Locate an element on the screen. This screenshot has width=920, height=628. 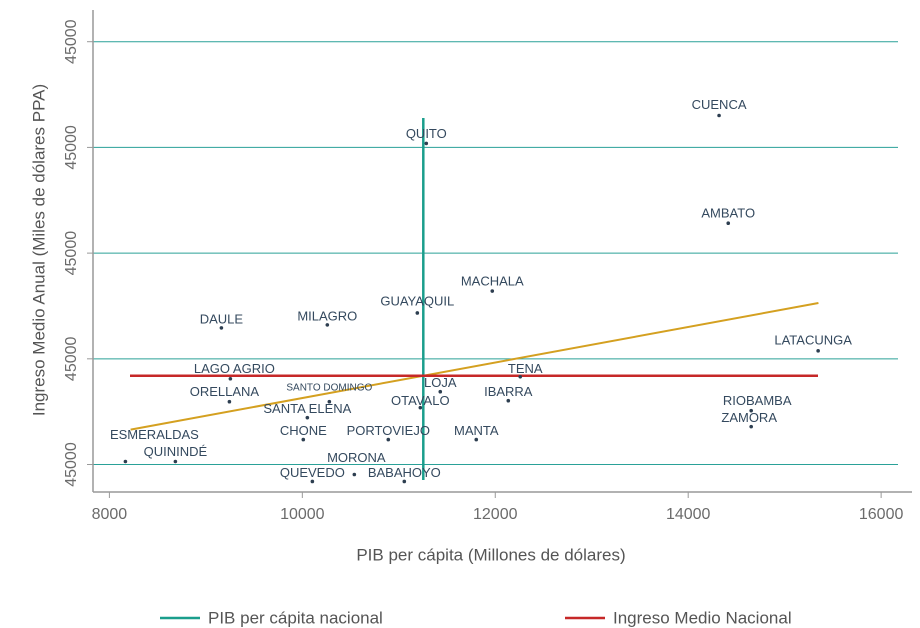
x-tick-label: 14000 is located at coordinates (688, 514).